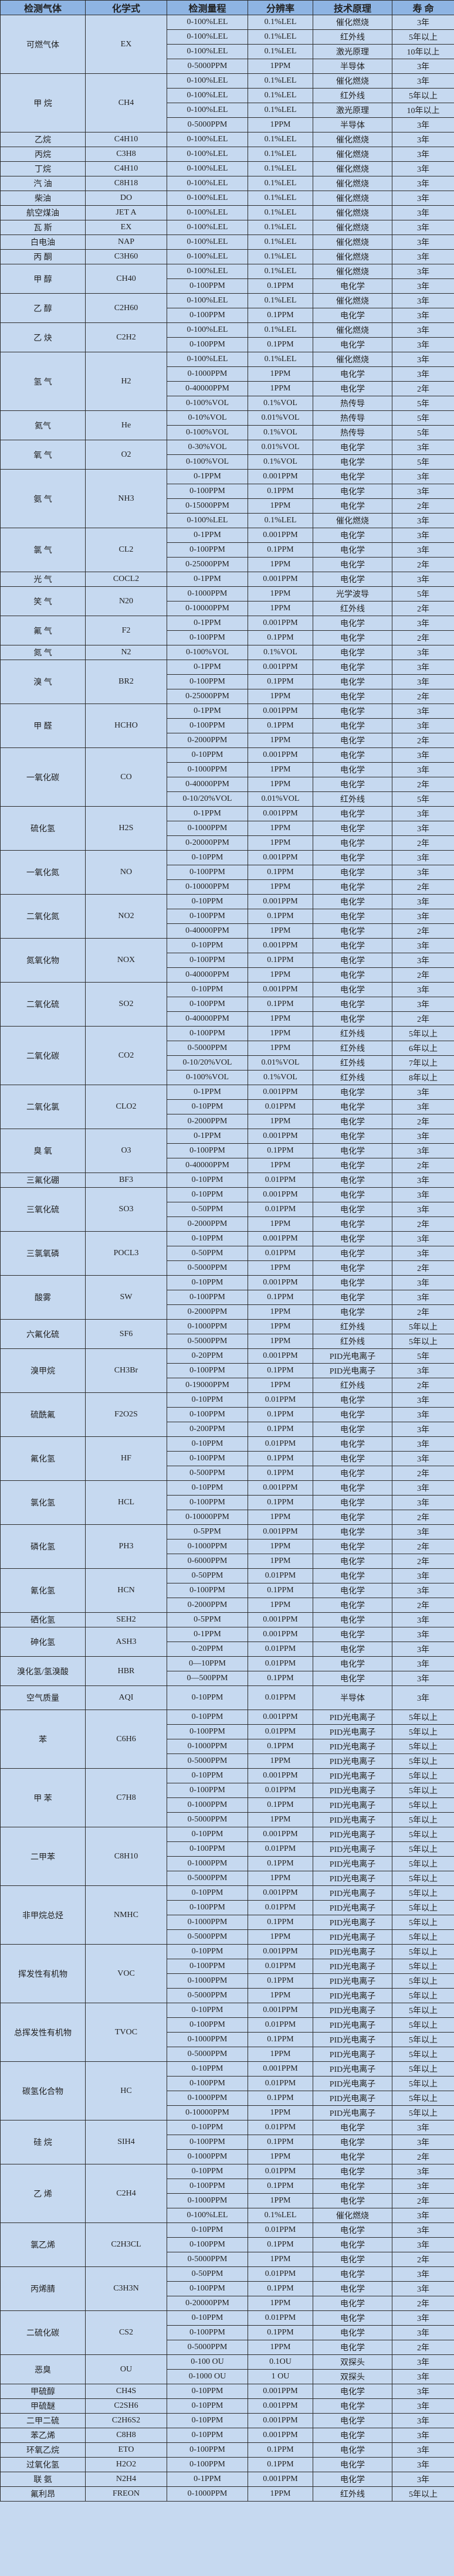  Describe the element at coordinates (423, 1327) in the screenshot. I see `lifespan-cell: 5年以上` at that location.